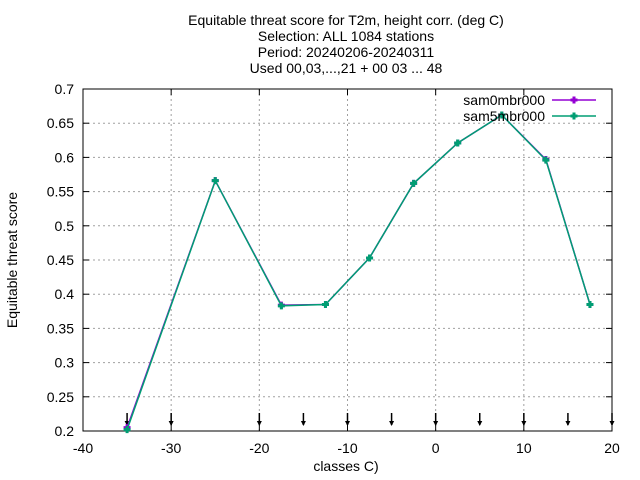 Image resolution: width=640 pixels, height=480 pixels. What do you see at coordinates (60, 192) in the screenshot?
I see `y-tick-label: 0.55` at bounding box center [60, 192].